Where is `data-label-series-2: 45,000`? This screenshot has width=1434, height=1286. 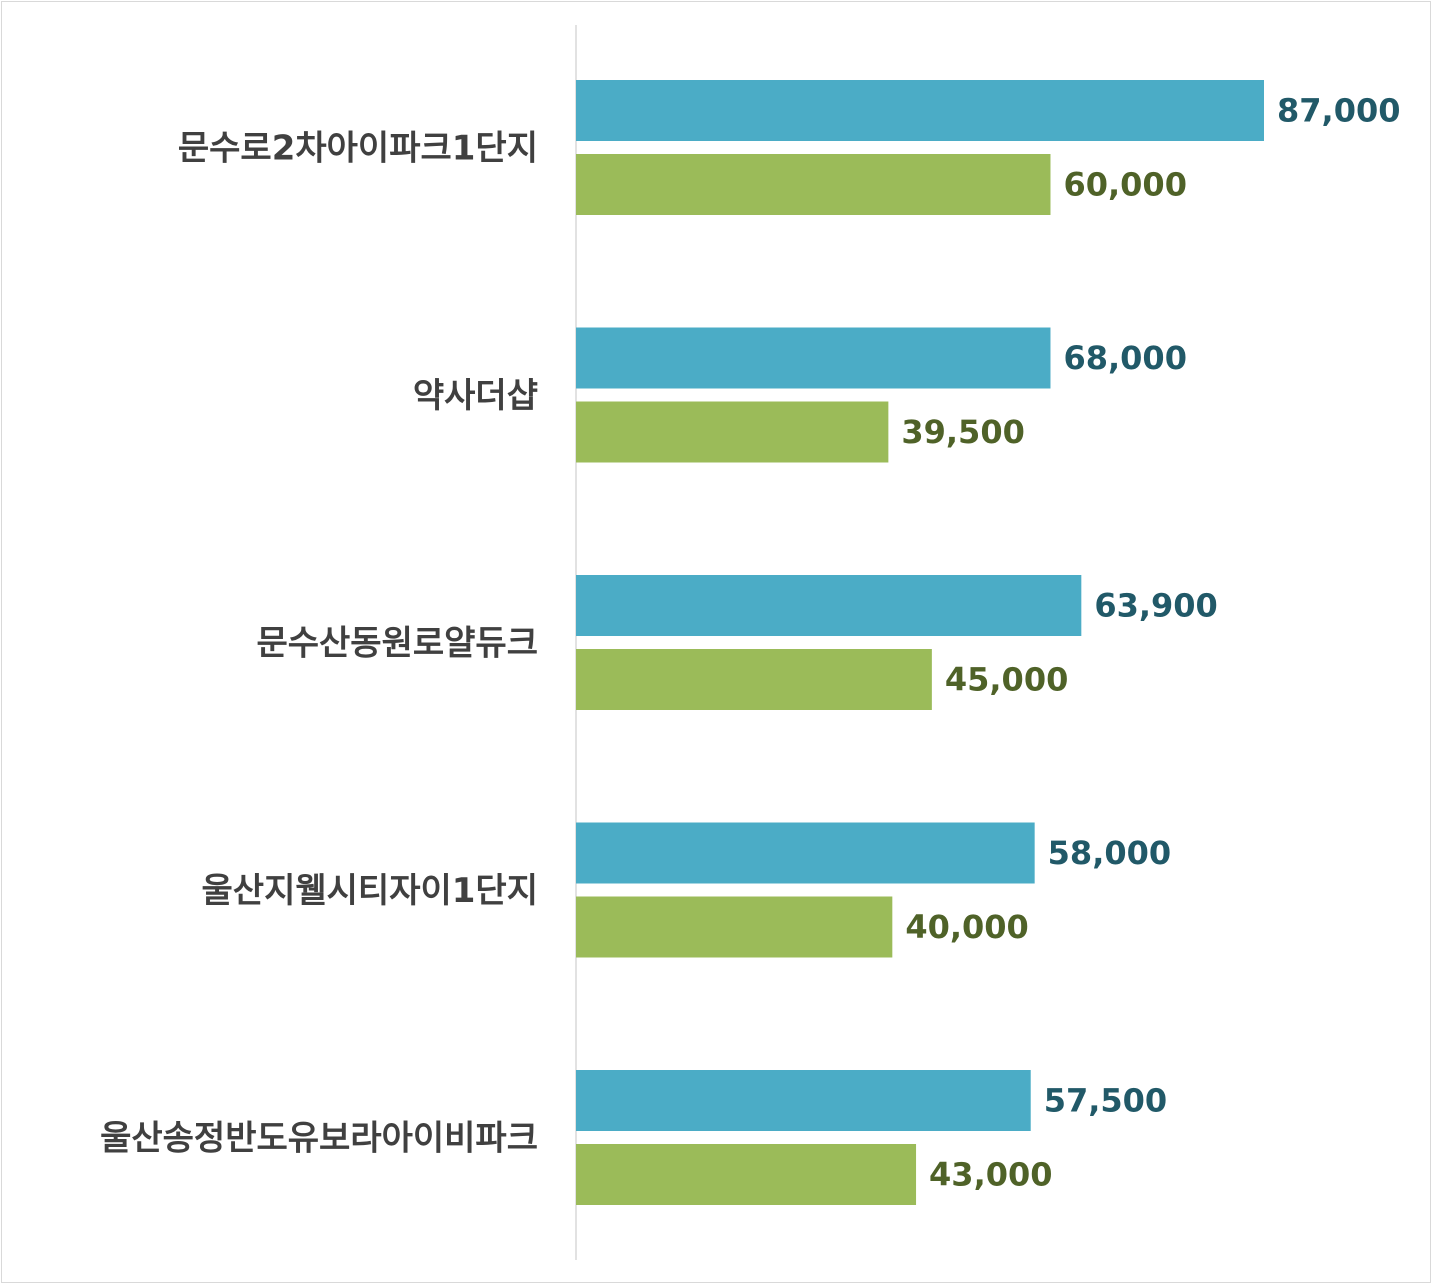 data-label-series-2: 45,000 is located at coordinates (1006, 680).